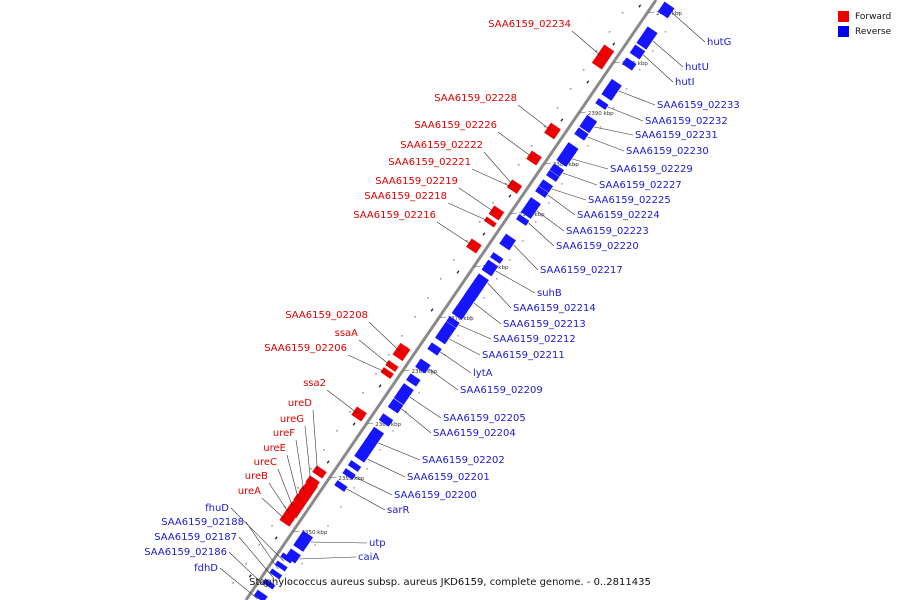  What do you see at coordinates (347, 333) in the screenshot?
I see `gene-label-ssaa: ssaA` at bounding box center [347, 333].